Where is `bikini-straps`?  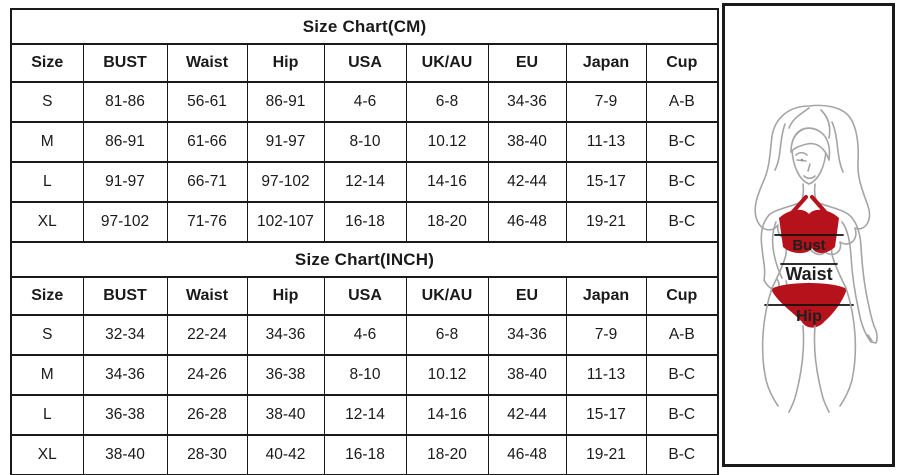 bikini-straps is located at coordinates (809, 205).